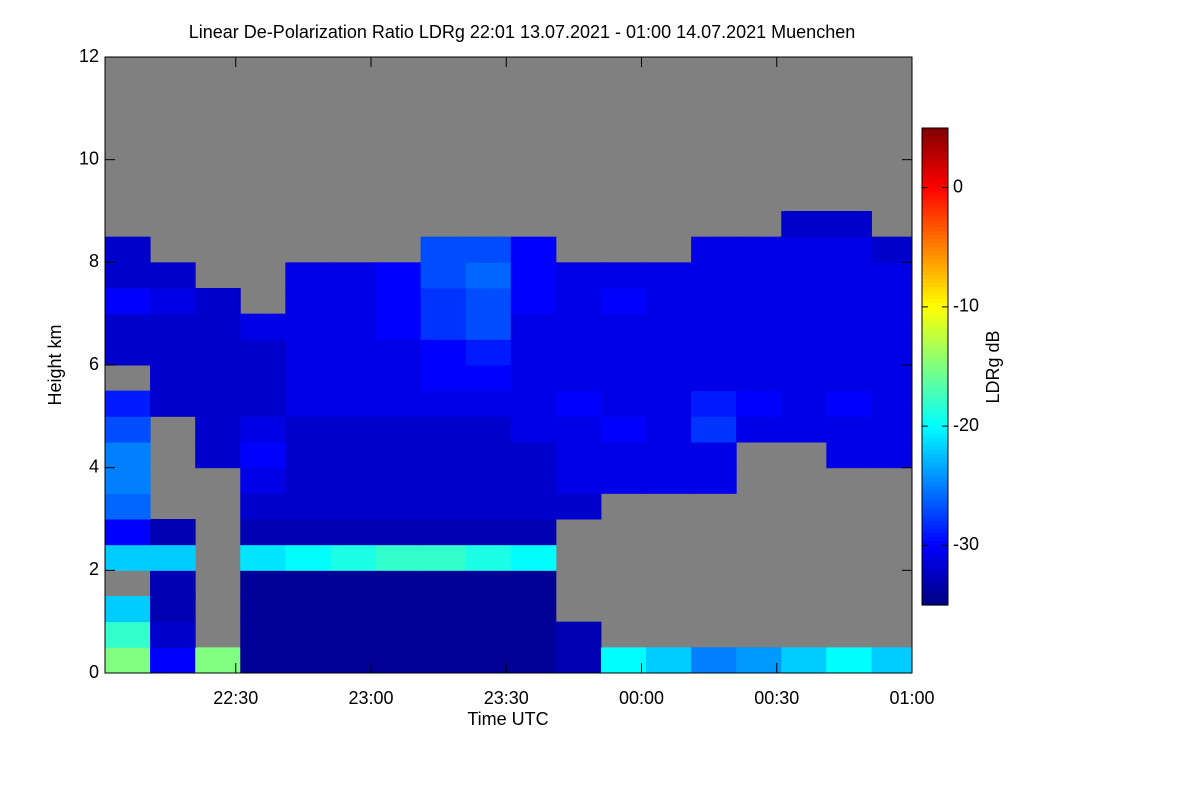 The height and width of the screenshot is (800, 1200). Describe the element at coordinates (370, 698) in the screenshot. I see `x-tick-label: 23:00` at that location.